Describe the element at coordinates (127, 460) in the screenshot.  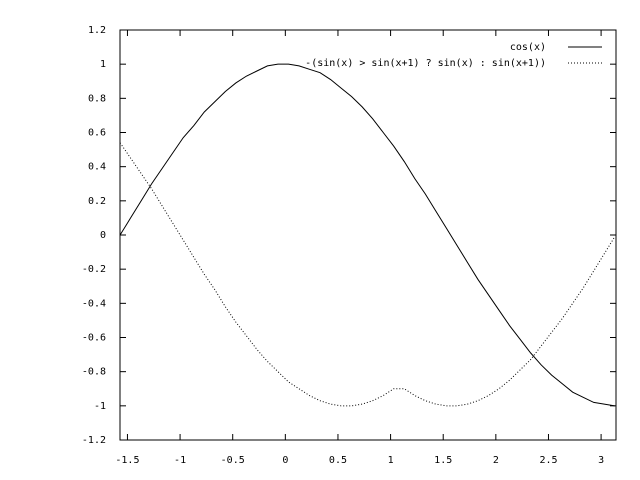
I see `x-tick-label: -1.5` at that location.